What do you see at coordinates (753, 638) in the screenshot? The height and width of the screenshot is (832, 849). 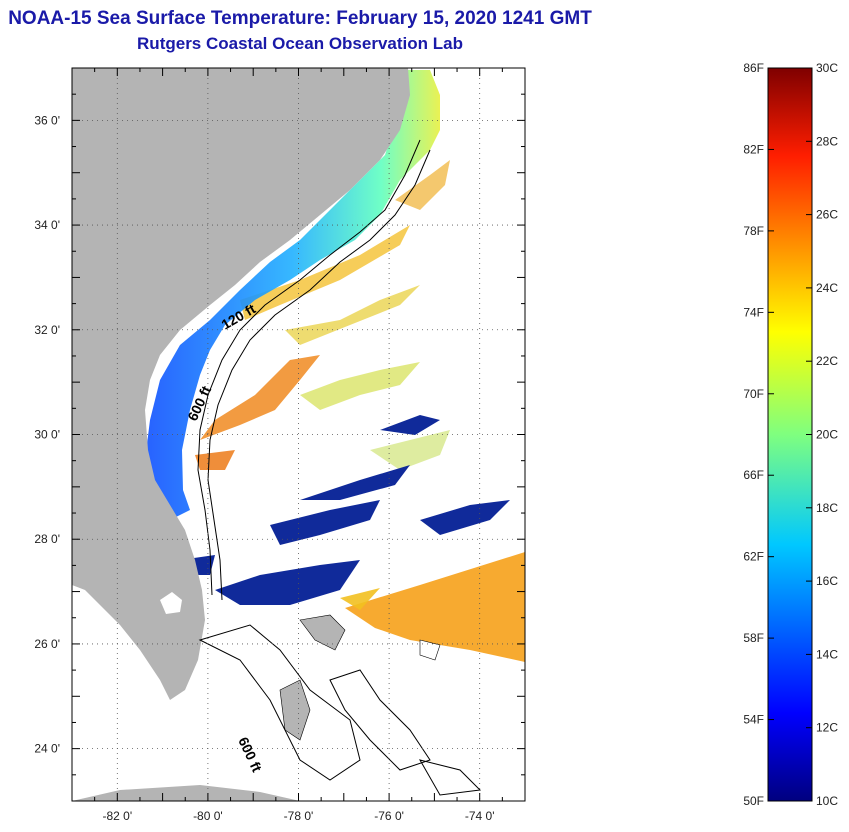 I see `colorbar-f-label: 58F` at bounding box center [753, 638].